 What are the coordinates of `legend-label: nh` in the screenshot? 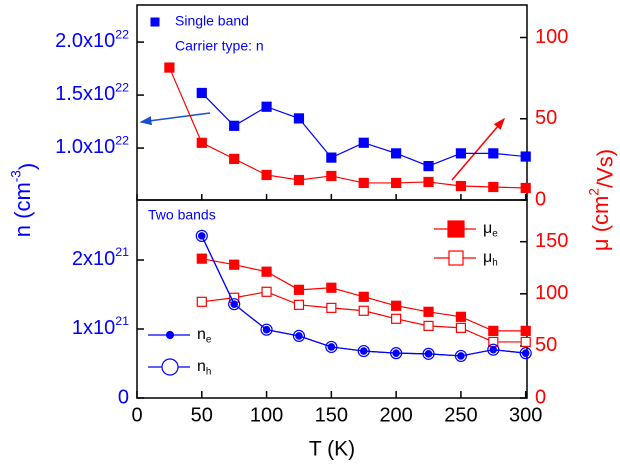 It's located at (204, 367).